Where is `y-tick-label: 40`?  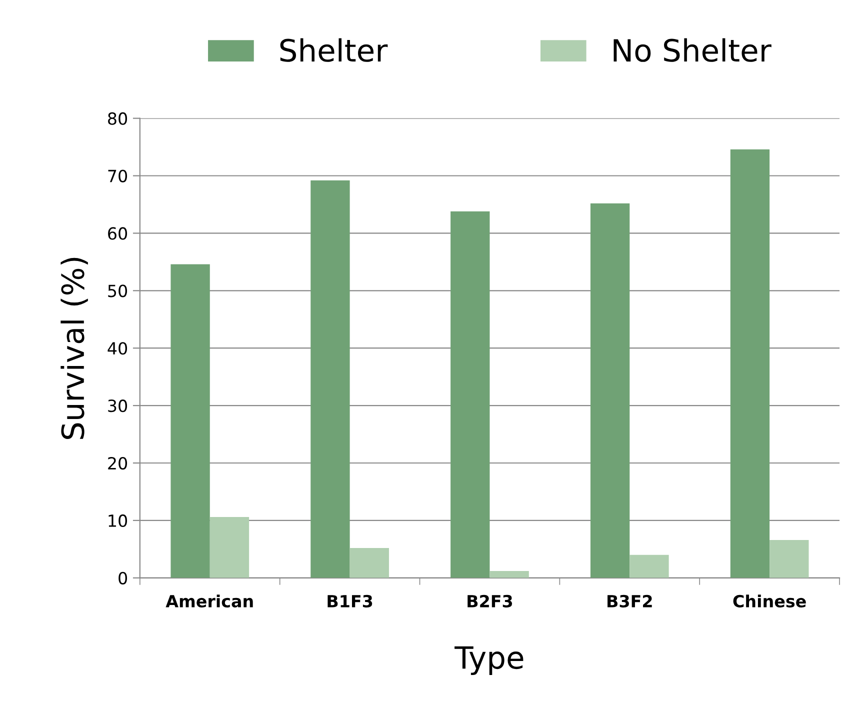
y-tick-label: 40 is located at coordinates (118, 348).